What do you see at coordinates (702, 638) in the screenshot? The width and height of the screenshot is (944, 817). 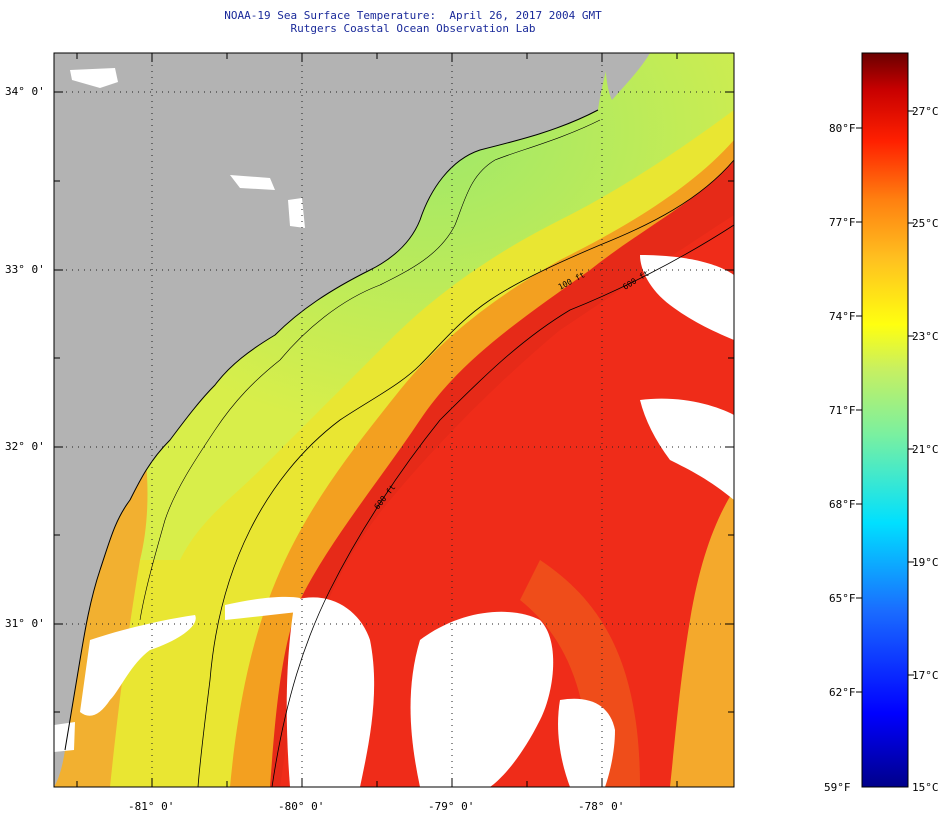 I see `offshore-filament` at bounding box center [702, 638].